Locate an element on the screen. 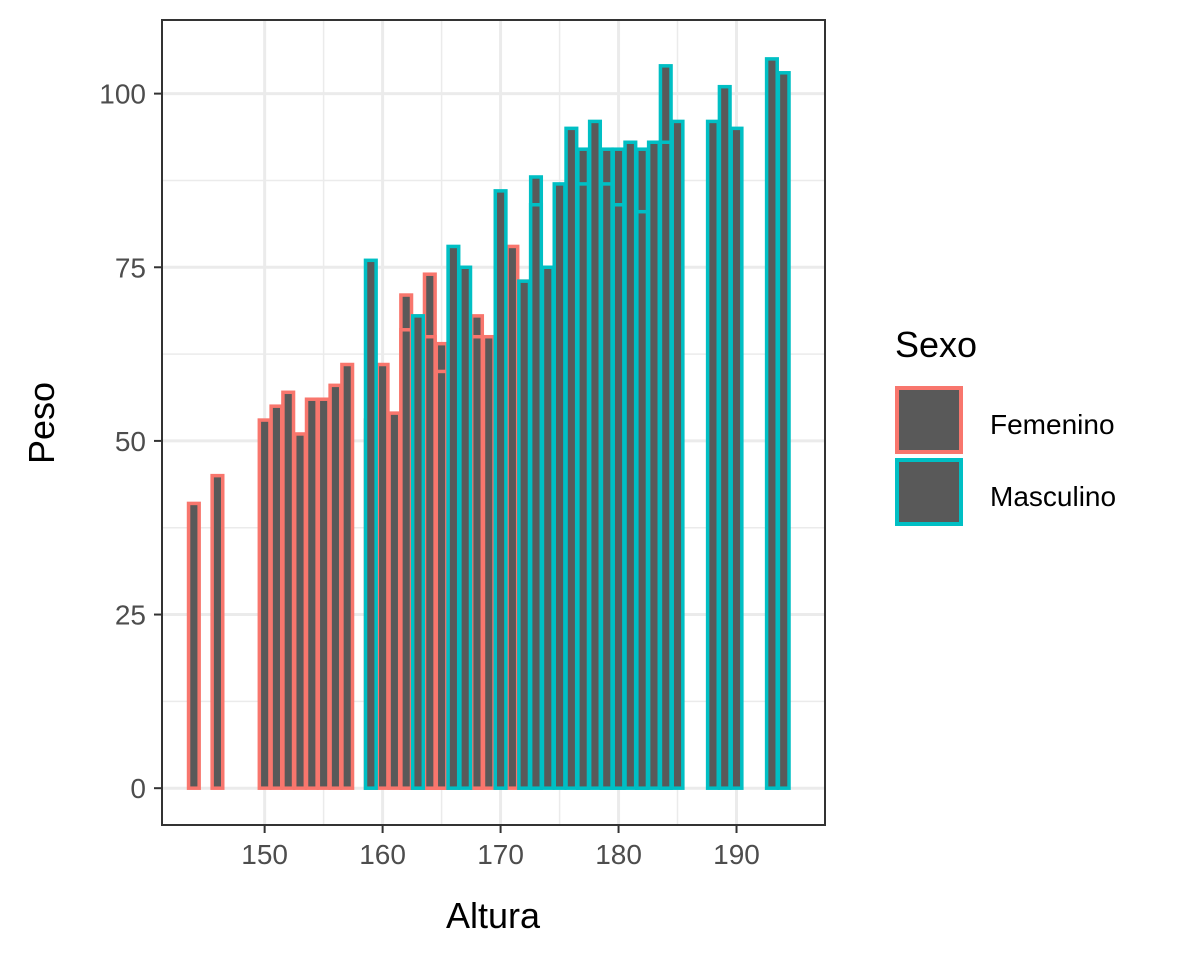  legend-key-masculino is located at coordinates (929, 492).